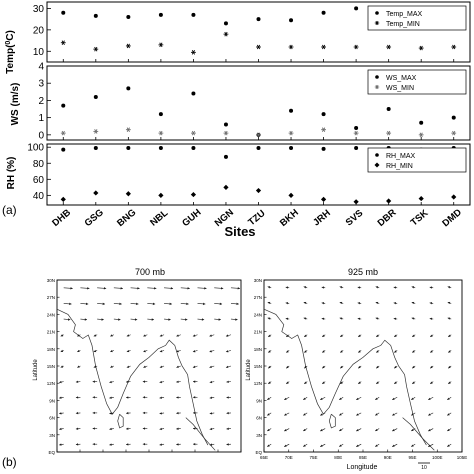 The height and width of the screenshot is (474, 474). What do you see at coordinates (132, 377) in the screenshot?
I see `coastline` at bounding box center [132, 377].